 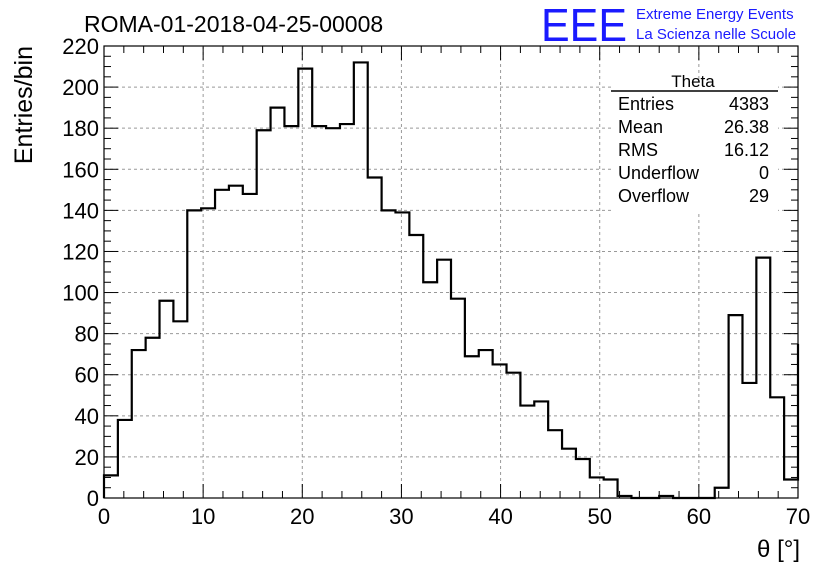 What do you see at coordinates (716, 34) in the screenshot?
I see `logo-line2: La Scienza nelle Scuole` at bounding box center [716, 34].